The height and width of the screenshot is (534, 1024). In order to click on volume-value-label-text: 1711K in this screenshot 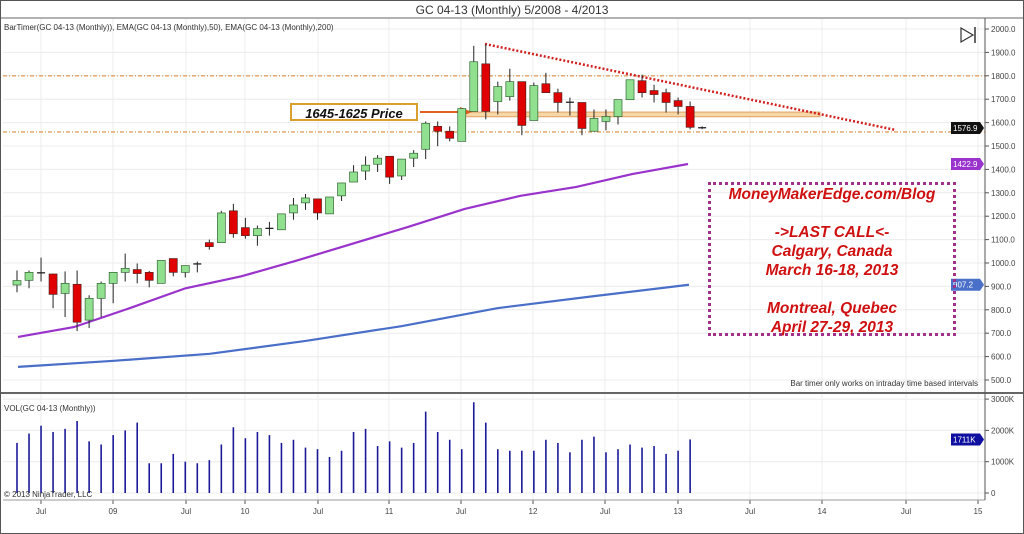, I will do `click(964, 439)`.